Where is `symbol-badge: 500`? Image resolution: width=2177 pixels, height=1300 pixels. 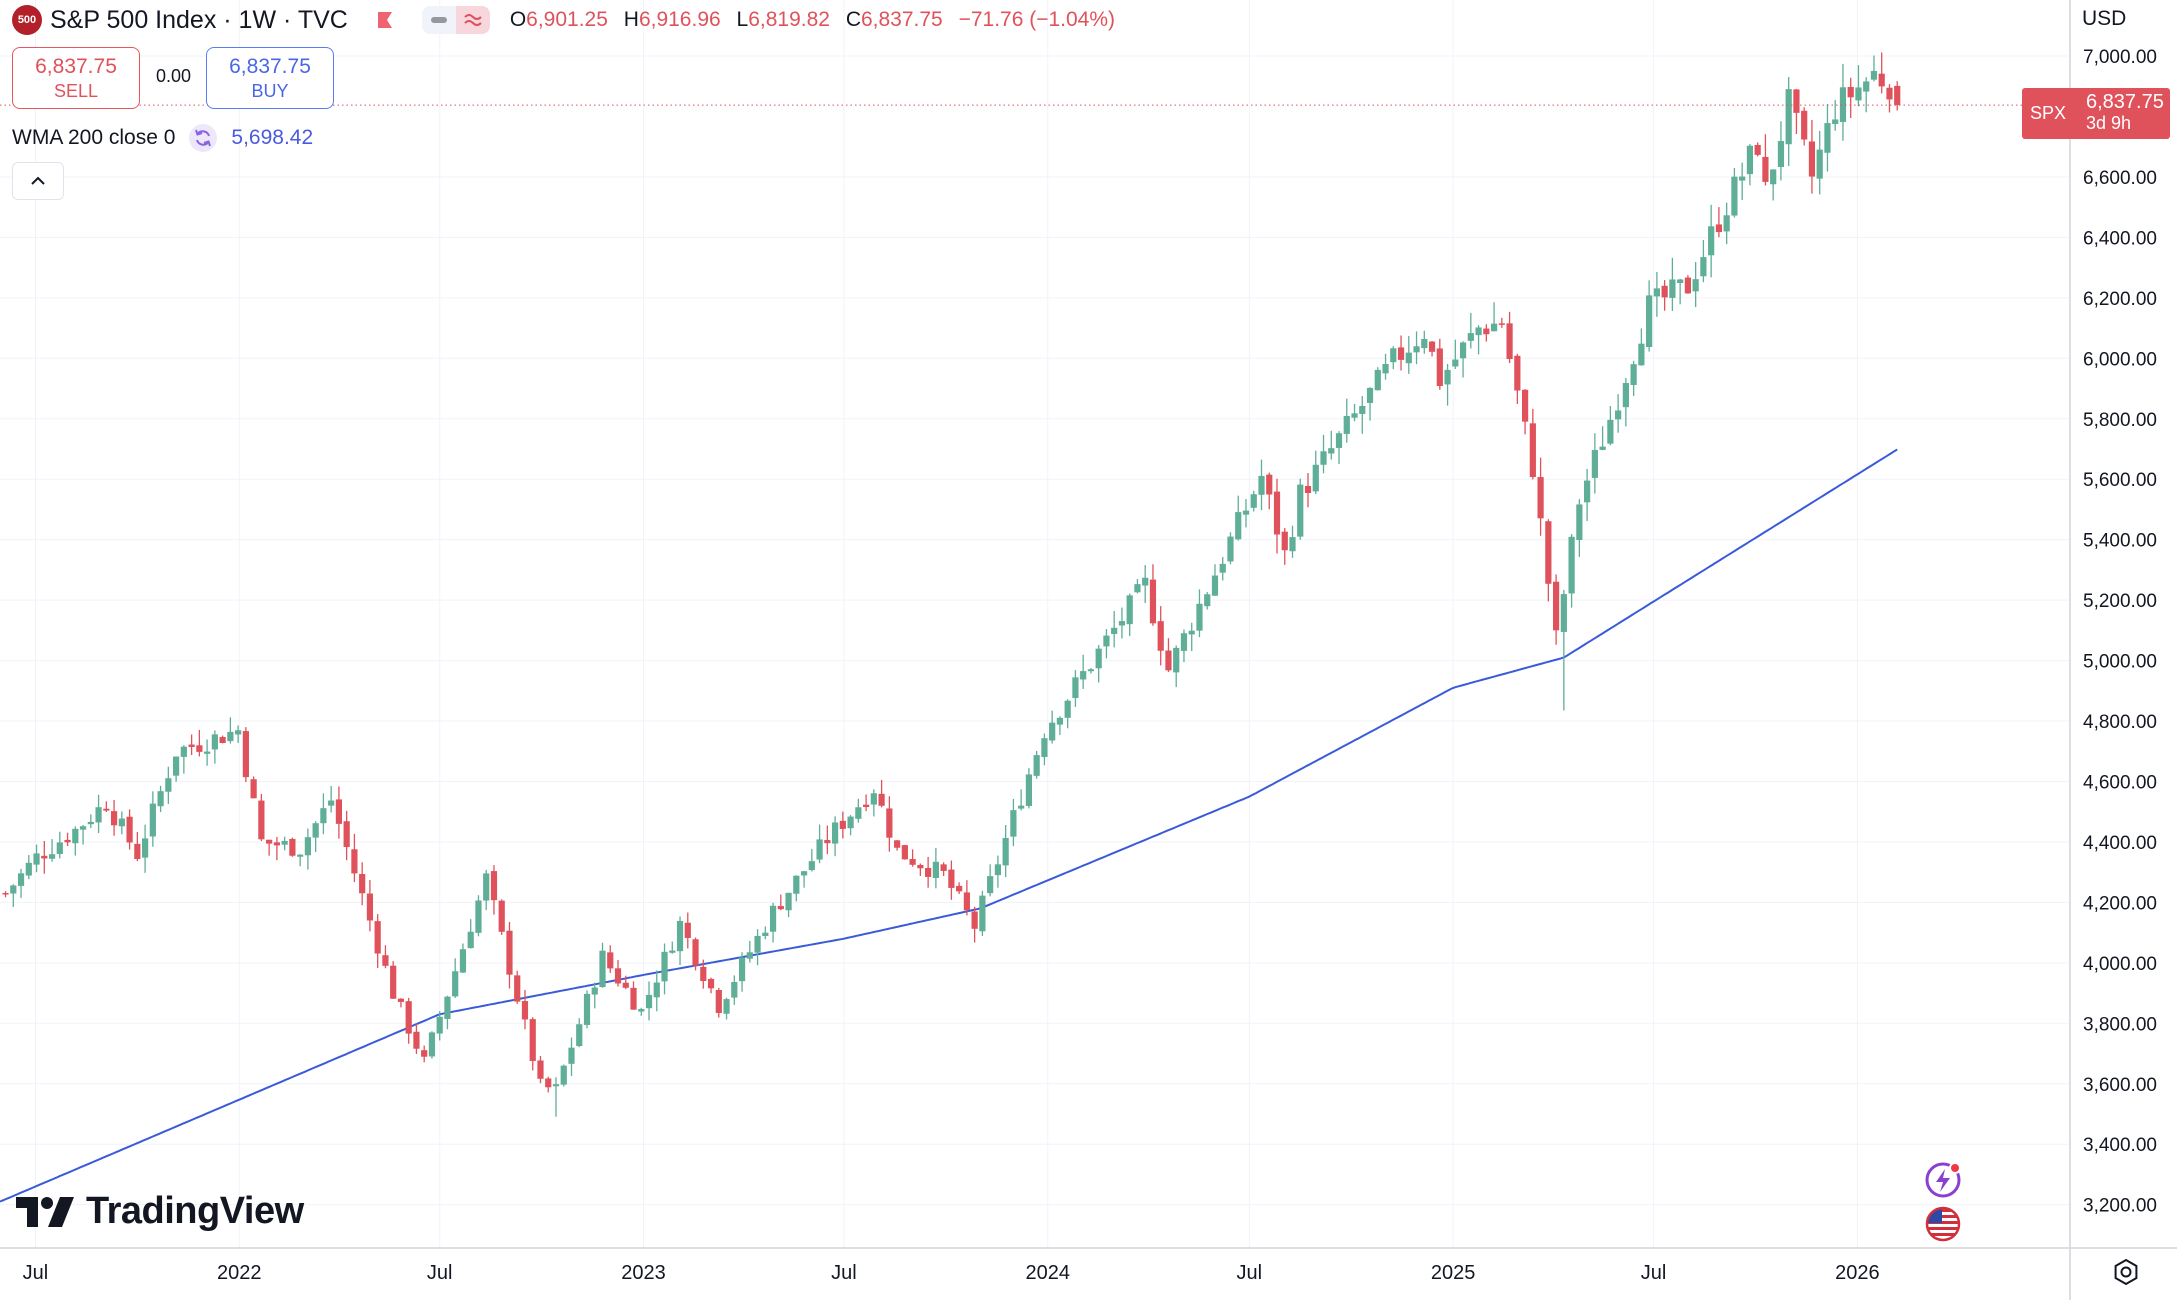
symbol-badge: 500 is located at coordinates (27, 20).